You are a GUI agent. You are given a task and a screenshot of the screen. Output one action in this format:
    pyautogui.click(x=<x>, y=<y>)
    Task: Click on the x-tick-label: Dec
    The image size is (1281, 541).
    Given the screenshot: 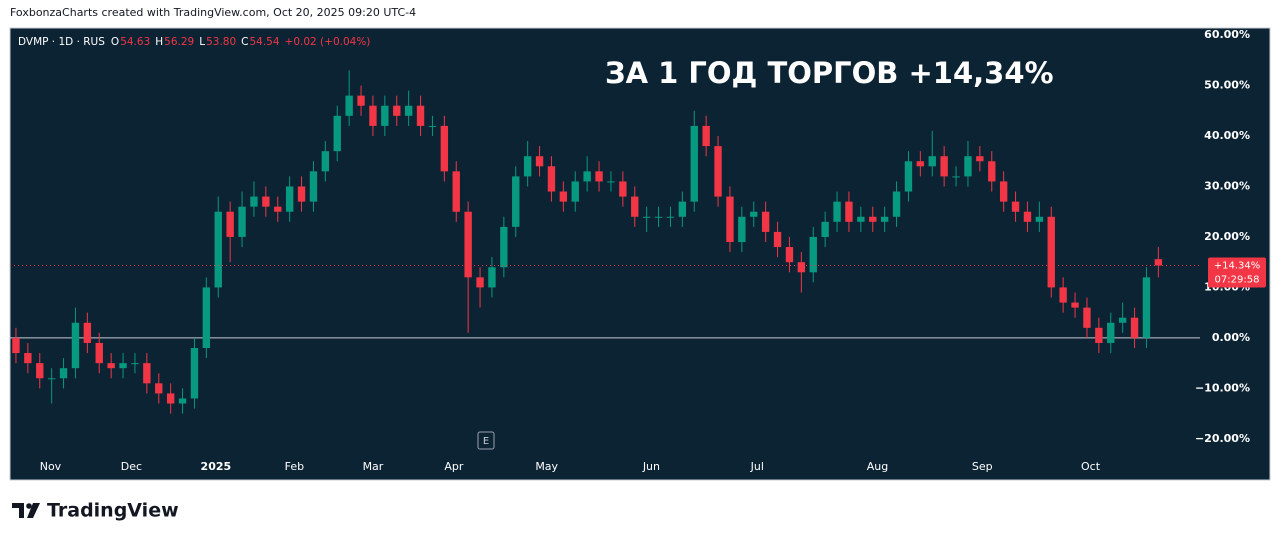 What is the action you would take?
    pyautogui.click(x=131, y=466)
    